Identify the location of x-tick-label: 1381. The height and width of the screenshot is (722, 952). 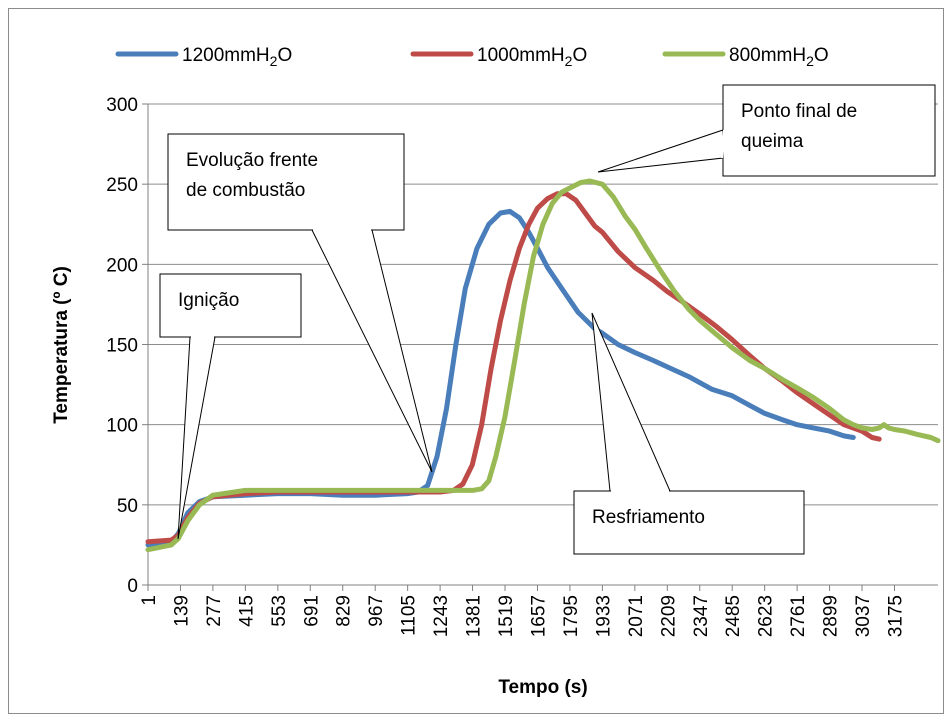
(474, 616).